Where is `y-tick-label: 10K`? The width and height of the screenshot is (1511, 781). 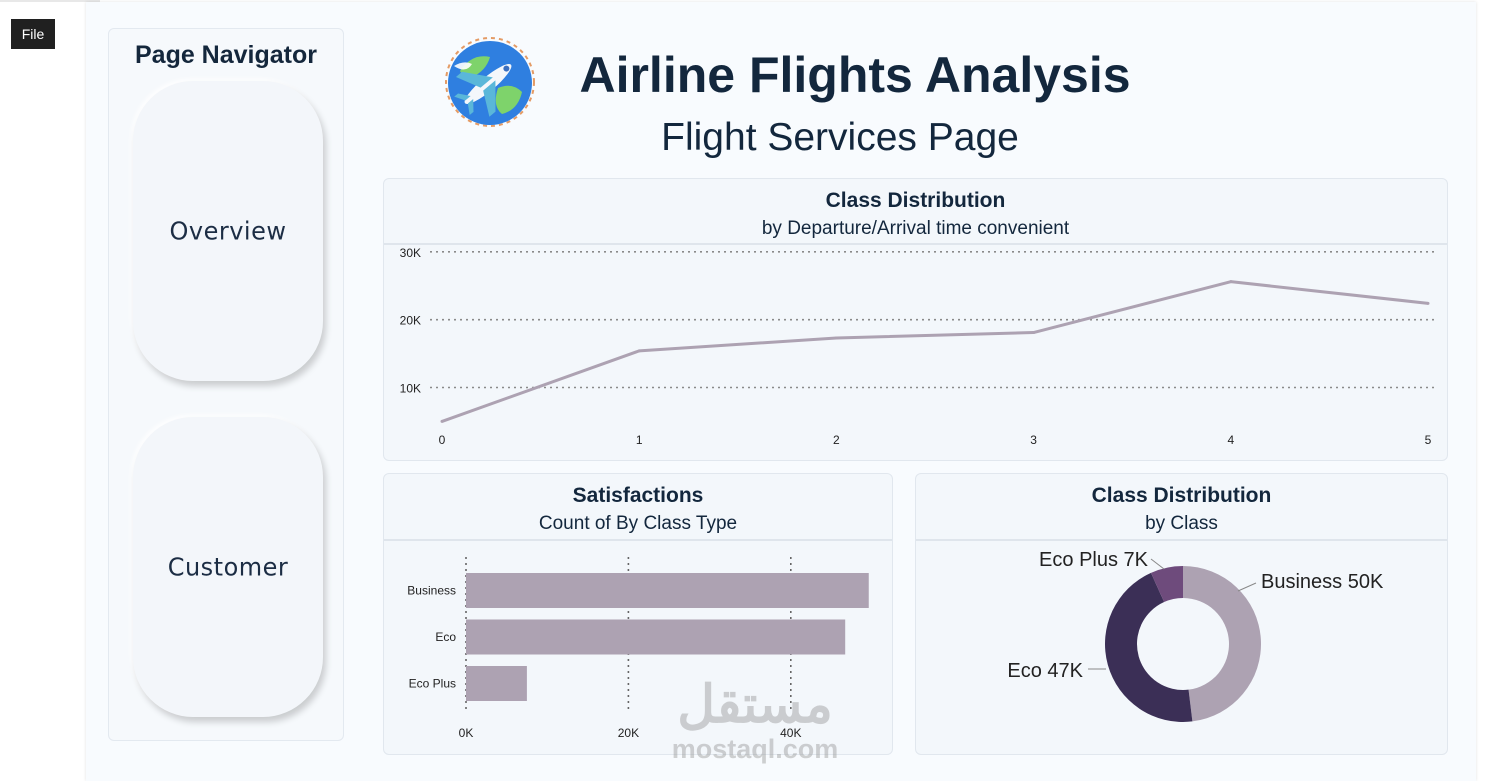
y-tick-label: 10K is located at coordinates (410, 389).